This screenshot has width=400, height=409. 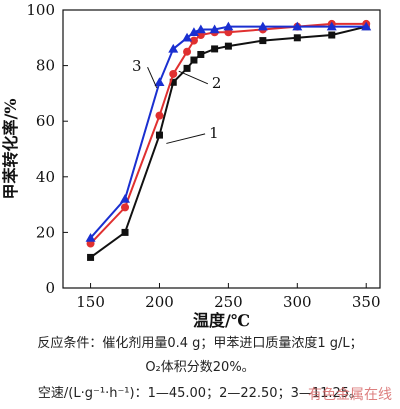 I want to click on annotation-label-2: 2, so click(x=217, y=83).